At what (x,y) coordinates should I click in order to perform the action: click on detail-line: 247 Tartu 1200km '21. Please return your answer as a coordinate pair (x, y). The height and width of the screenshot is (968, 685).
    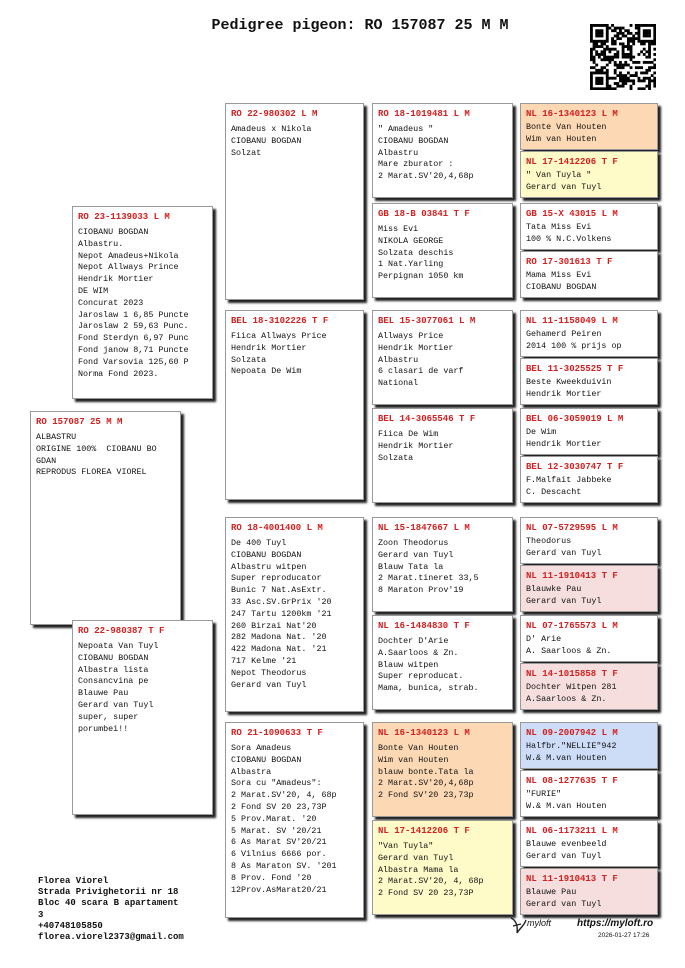
    Looking at the image, I should click on (281, 613).